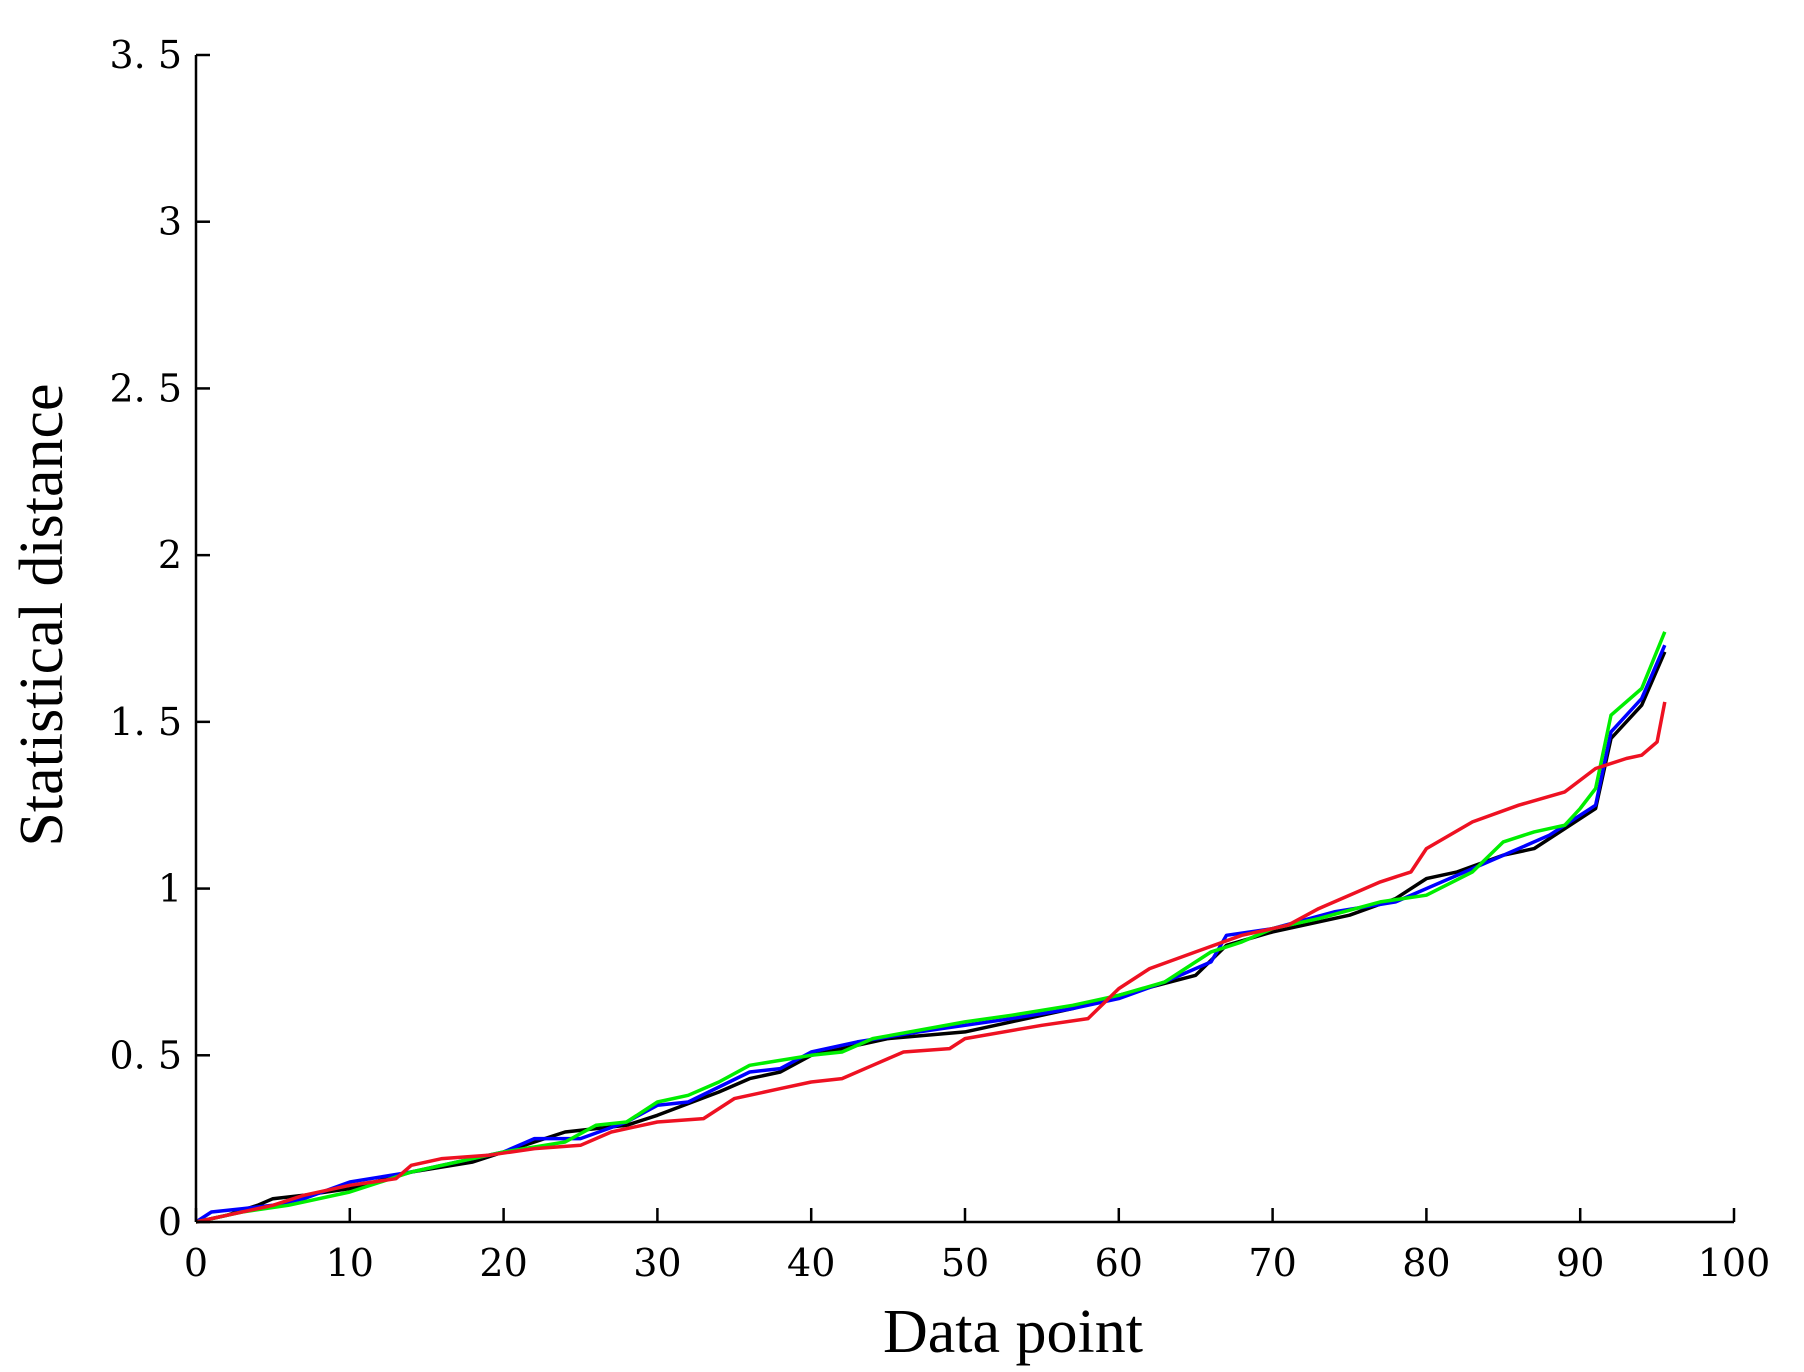 The height and width of the screenshot is (1372, 1804). What do you see at coordinates (1734, 1263) in the screenshot?
I see `x-tick-label: 100` at bounding box center [1734, 1263].